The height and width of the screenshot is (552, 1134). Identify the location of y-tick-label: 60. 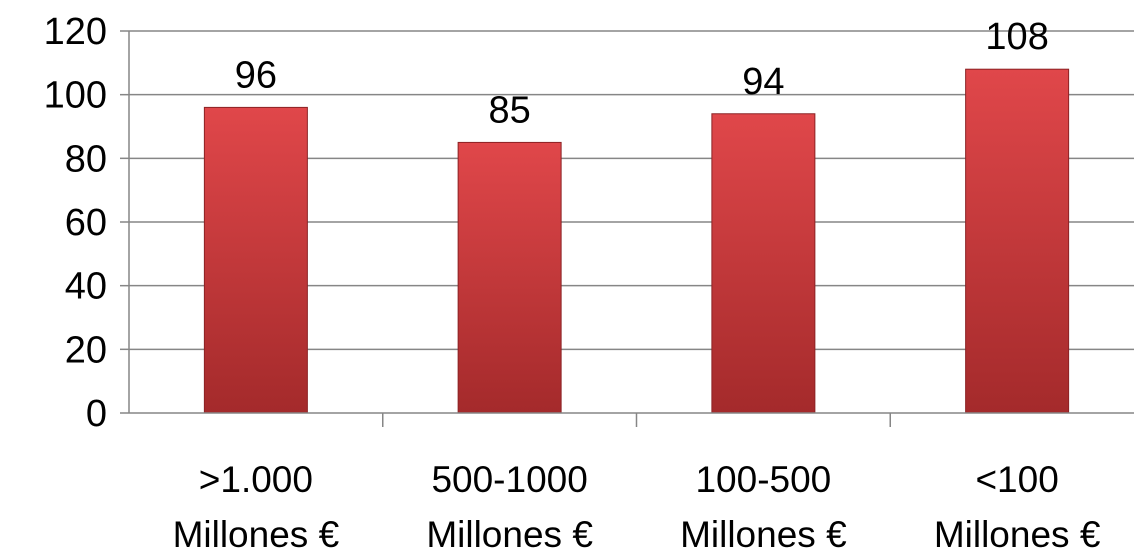
(86, 223).